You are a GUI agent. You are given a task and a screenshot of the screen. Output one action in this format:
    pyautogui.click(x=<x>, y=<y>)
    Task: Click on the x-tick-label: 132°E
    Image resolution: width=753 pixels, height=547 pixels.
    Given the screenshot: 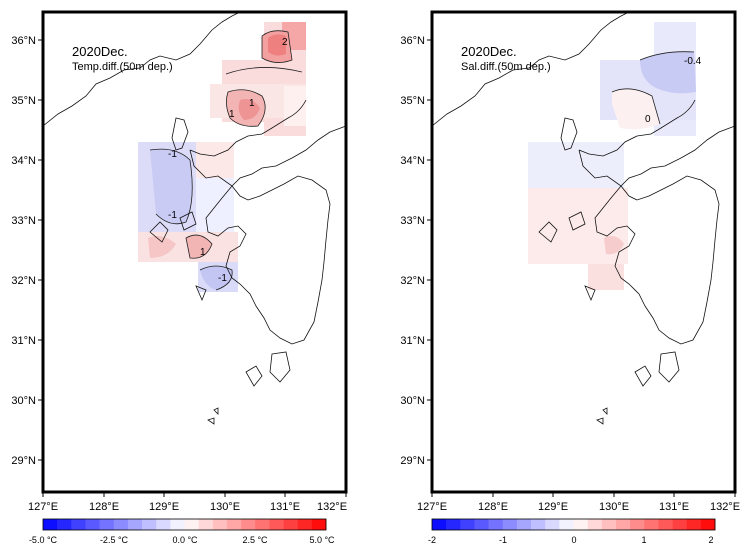 What is the action you would take?
    pyautogui.click(x=332, y=507)
    